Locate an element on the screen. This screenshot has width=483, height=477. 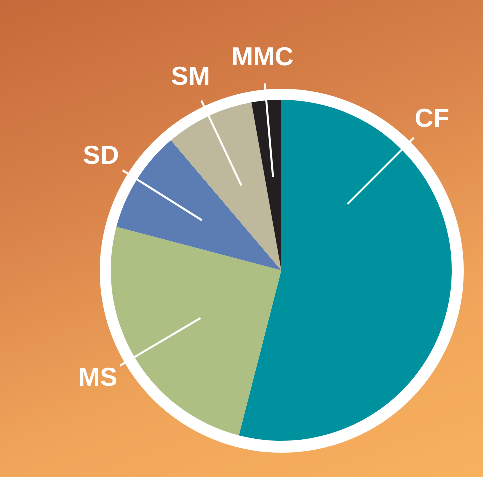
slice-label: MS is located at coordinates (98, 377).